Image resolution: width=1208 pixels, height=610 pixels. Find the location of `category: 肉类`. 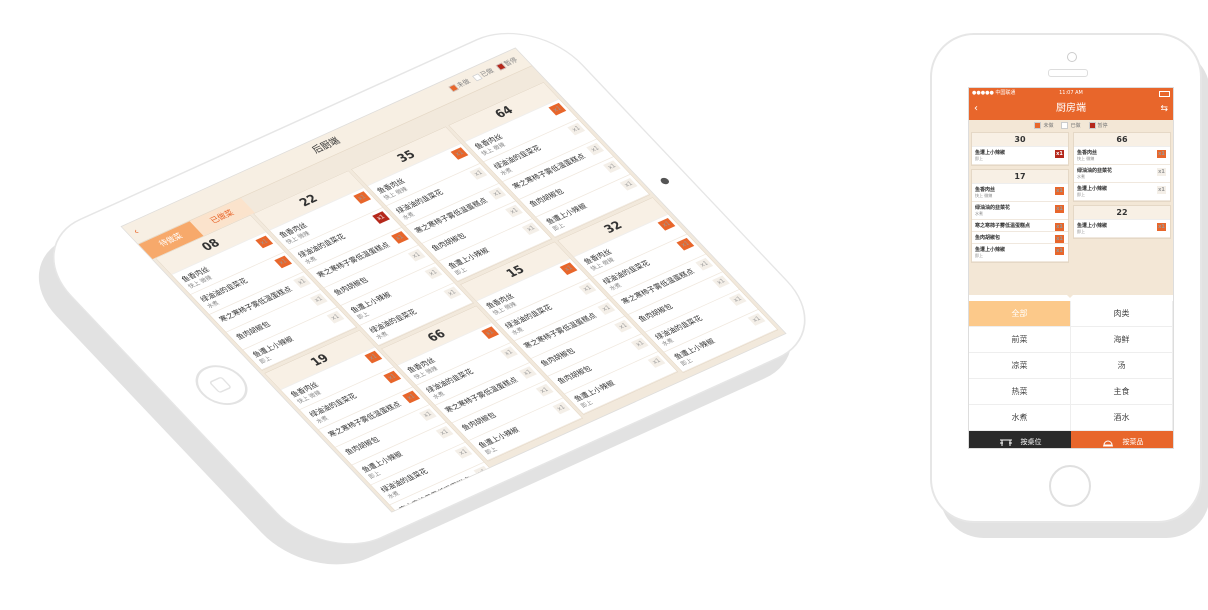

category: 肉类 is located at coordinates (1122, 314).